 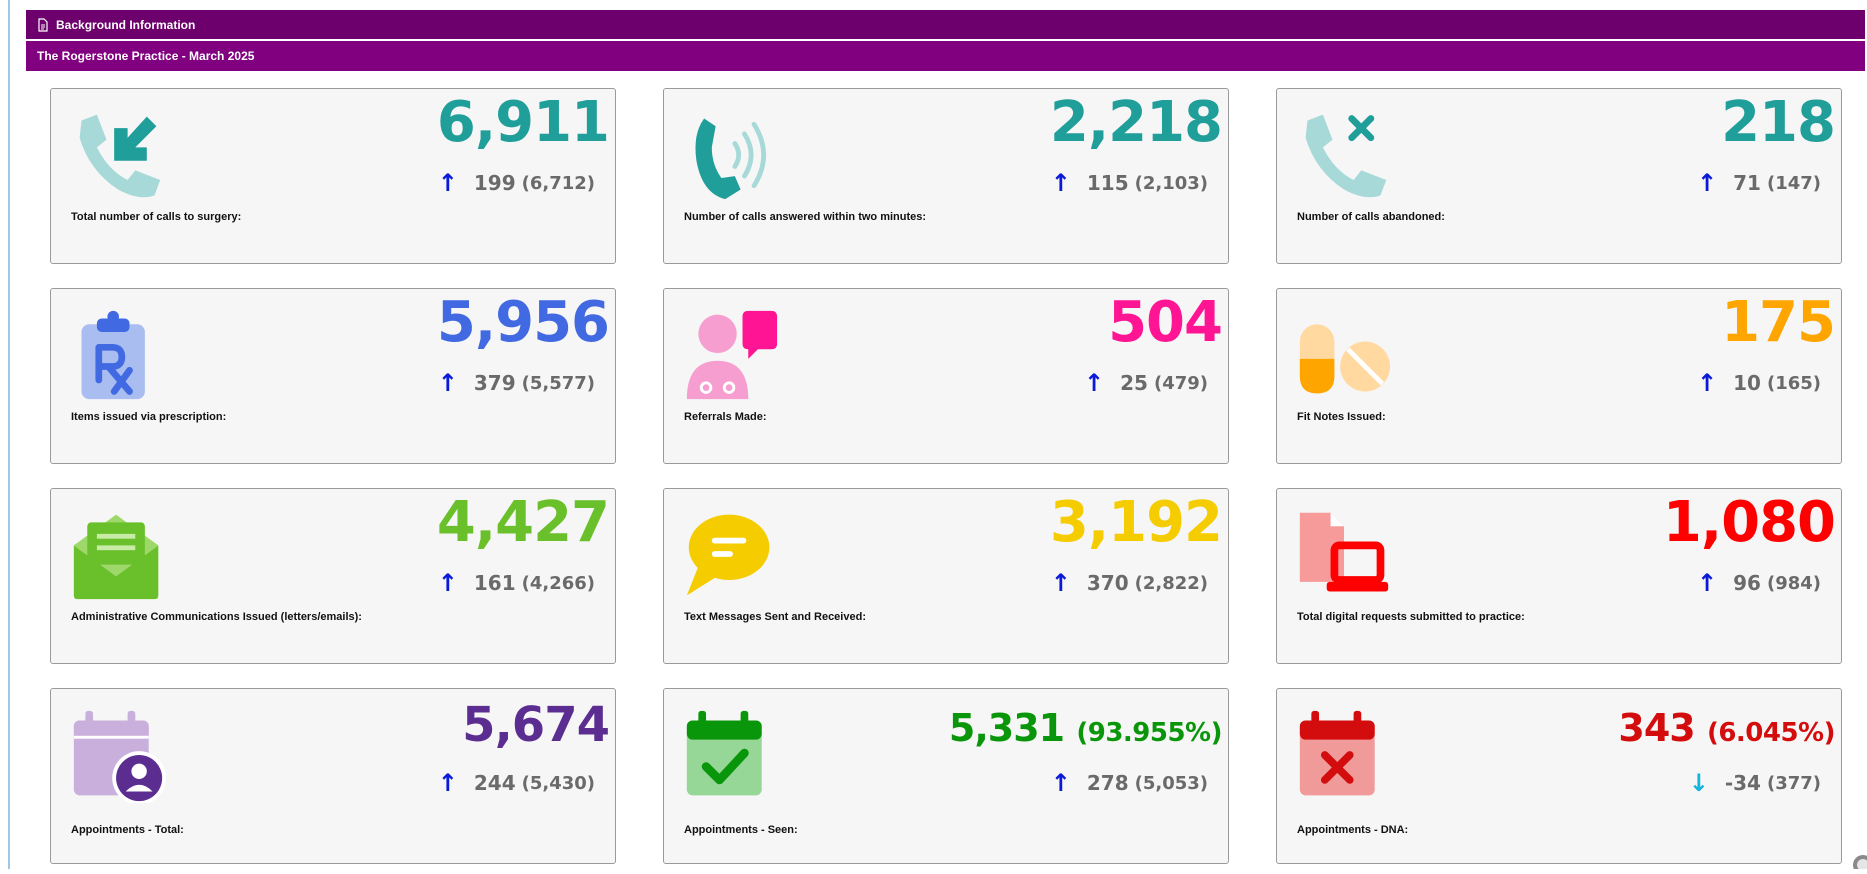 I want to click on phone-missed-icon, so click(x=1344, y=155).